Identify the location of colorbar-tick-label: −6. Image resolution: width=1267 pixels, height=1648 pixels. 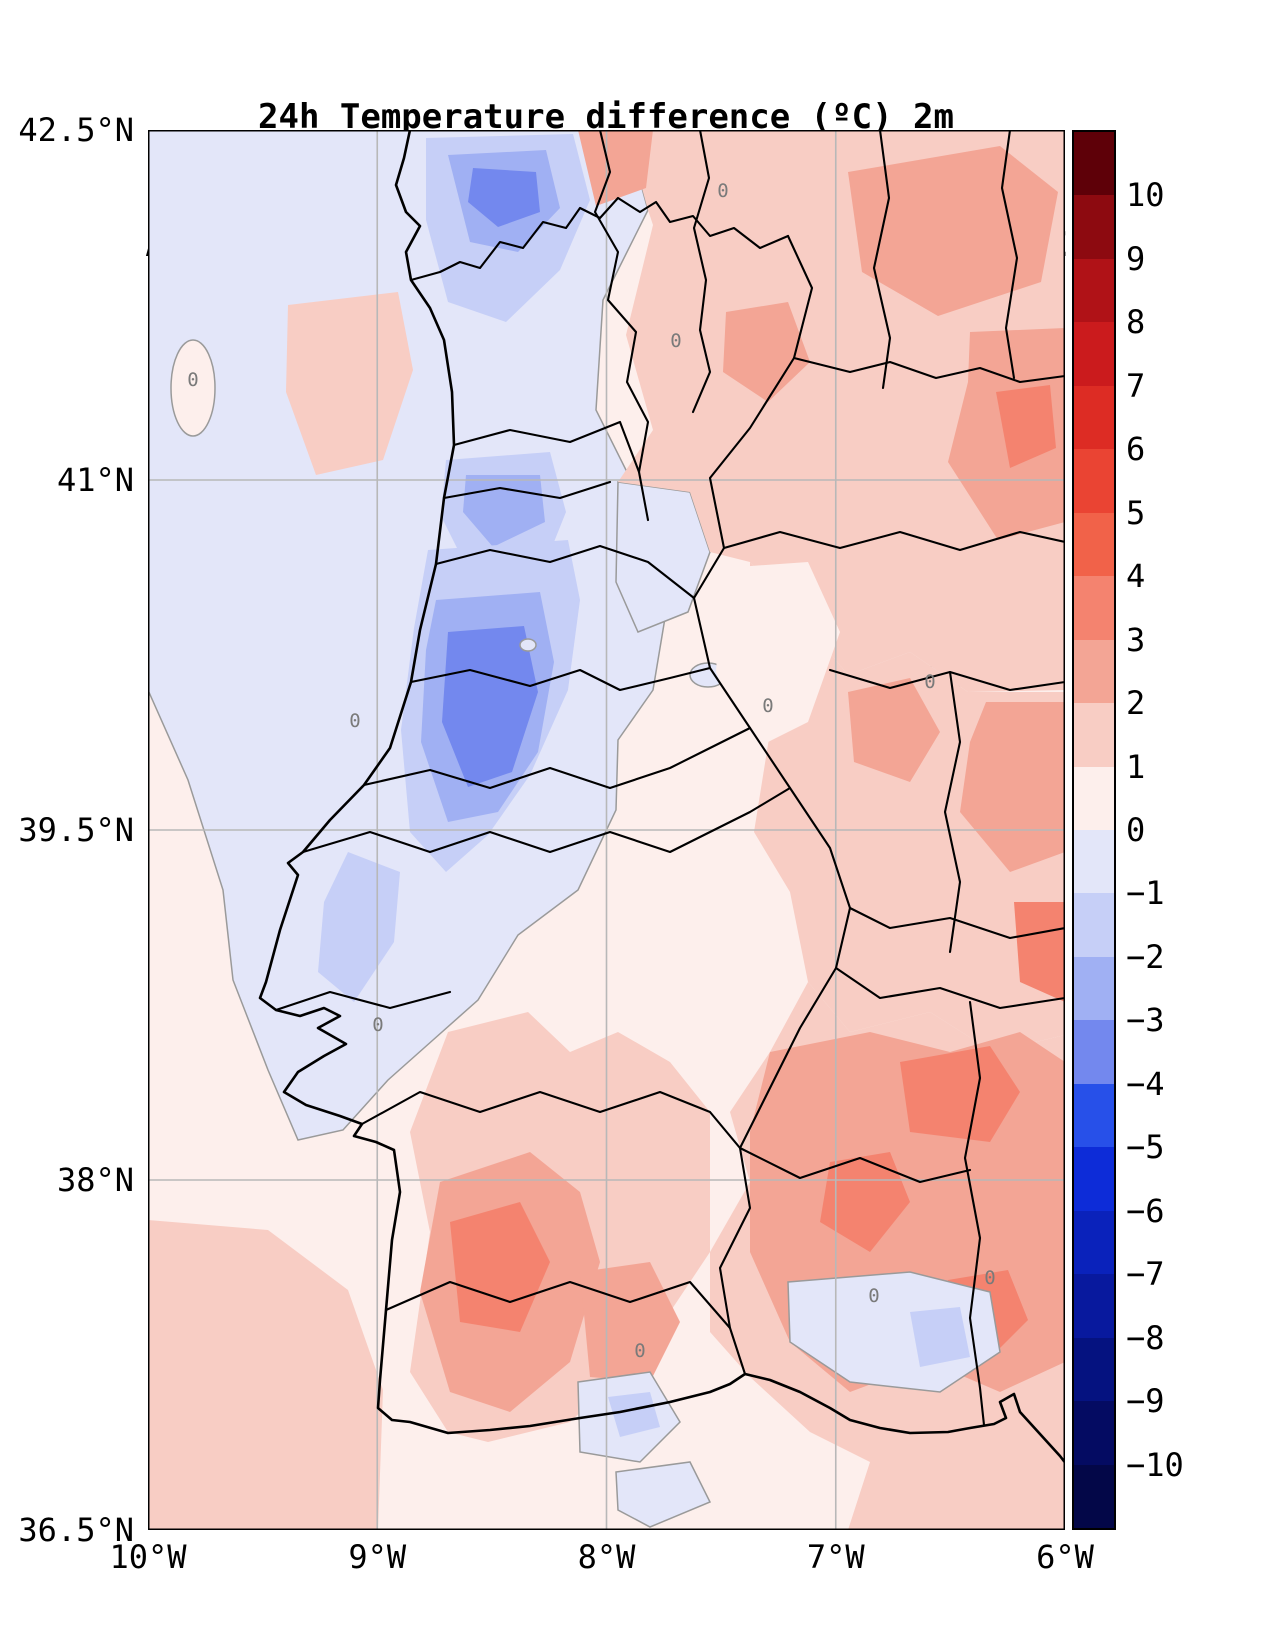
(1145, 1210).